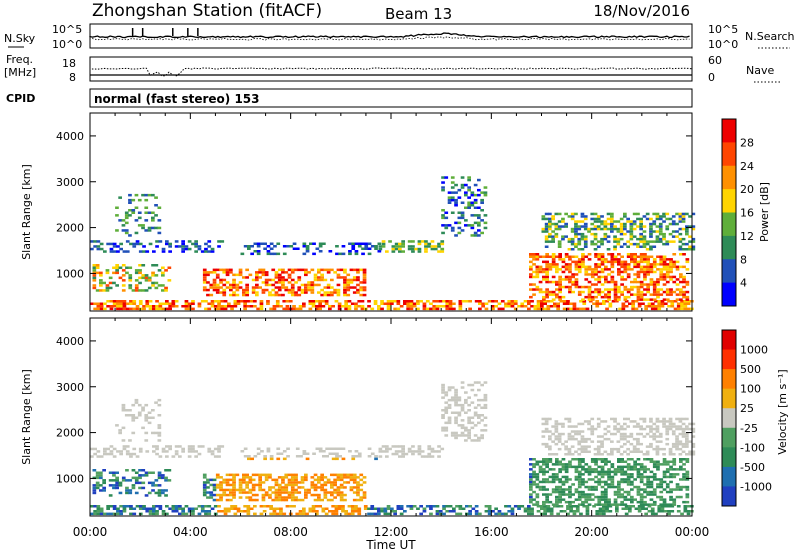  I want to click on nsky-tick-bottom: 10^0, so click(67, 44).